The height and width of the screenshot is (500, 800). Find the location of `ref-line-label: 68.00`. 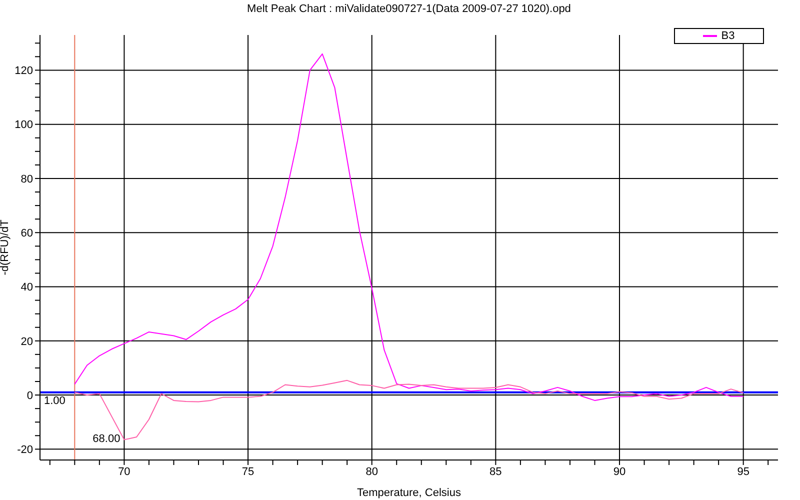

ref-line-label: 68.00 is located at coordinates (106, 439).